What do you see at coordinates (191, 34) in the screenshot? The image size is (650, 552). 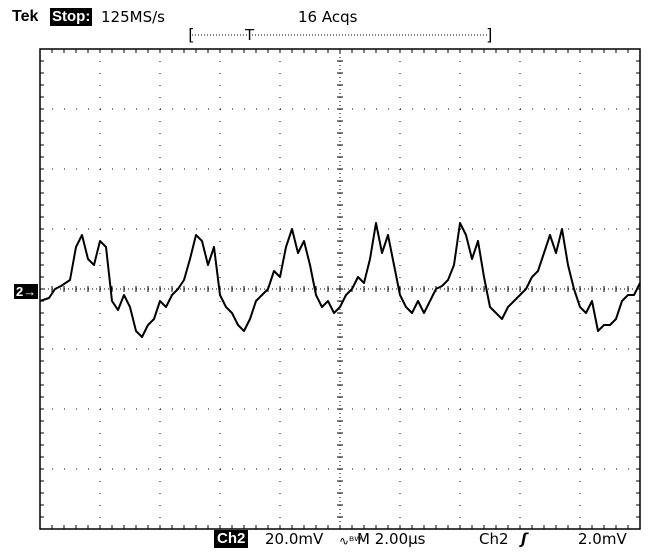 I see `record-bar-left-bracket: [` at bounding box center [191, 34].